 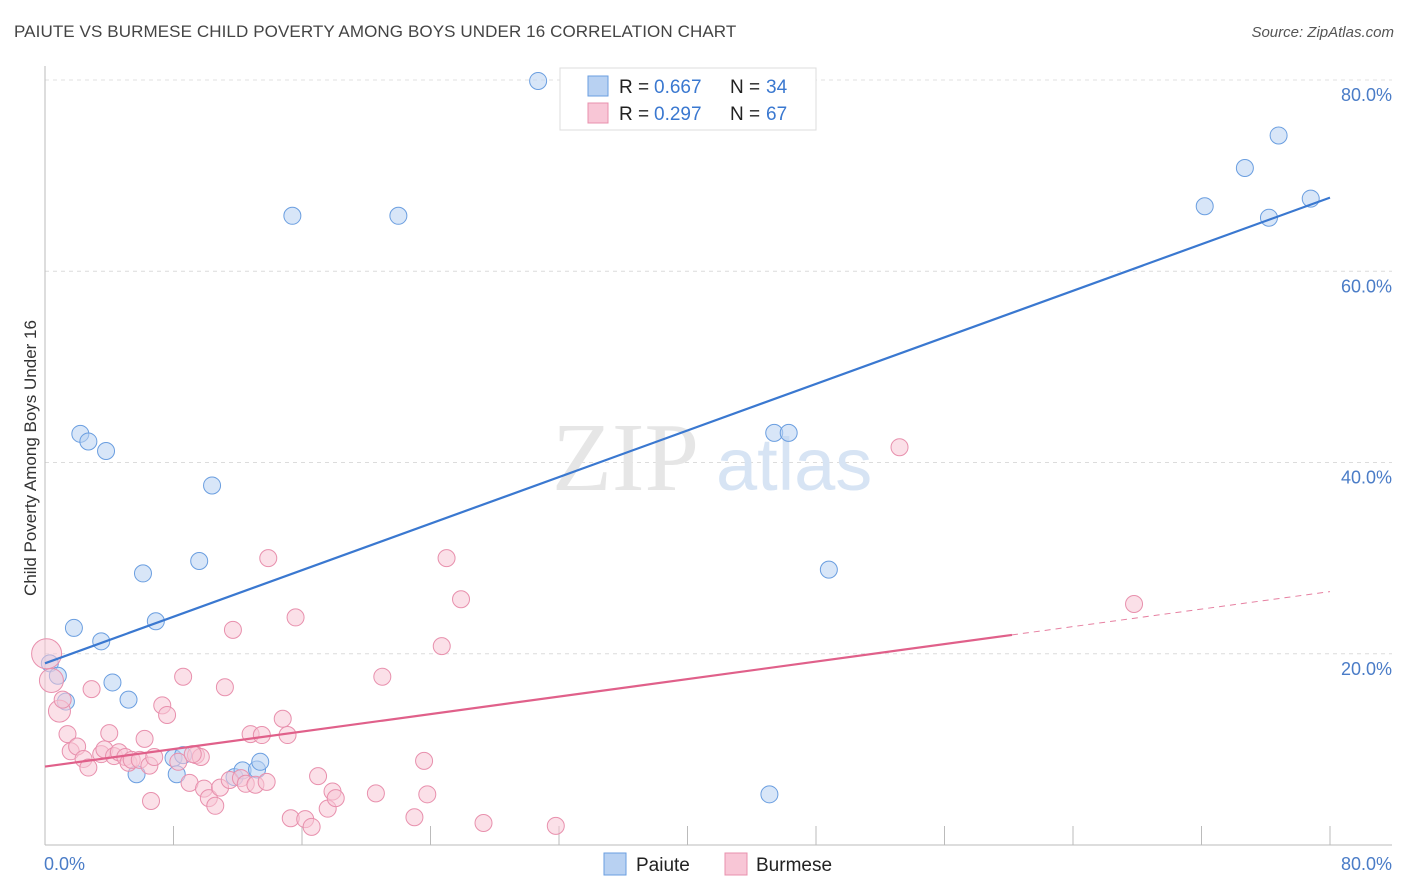 What do you see at coordinates (64, 864) in the screenshot?
I see `x-tick-label-0: 0.0%` at bounding box center [64, 864].